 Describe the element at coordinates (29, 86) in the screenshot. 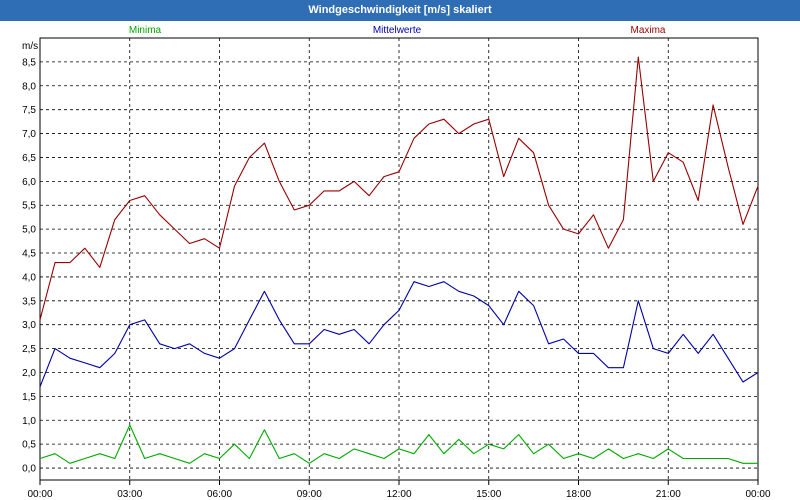

I see `y-tick-label: 8,0` at that location.